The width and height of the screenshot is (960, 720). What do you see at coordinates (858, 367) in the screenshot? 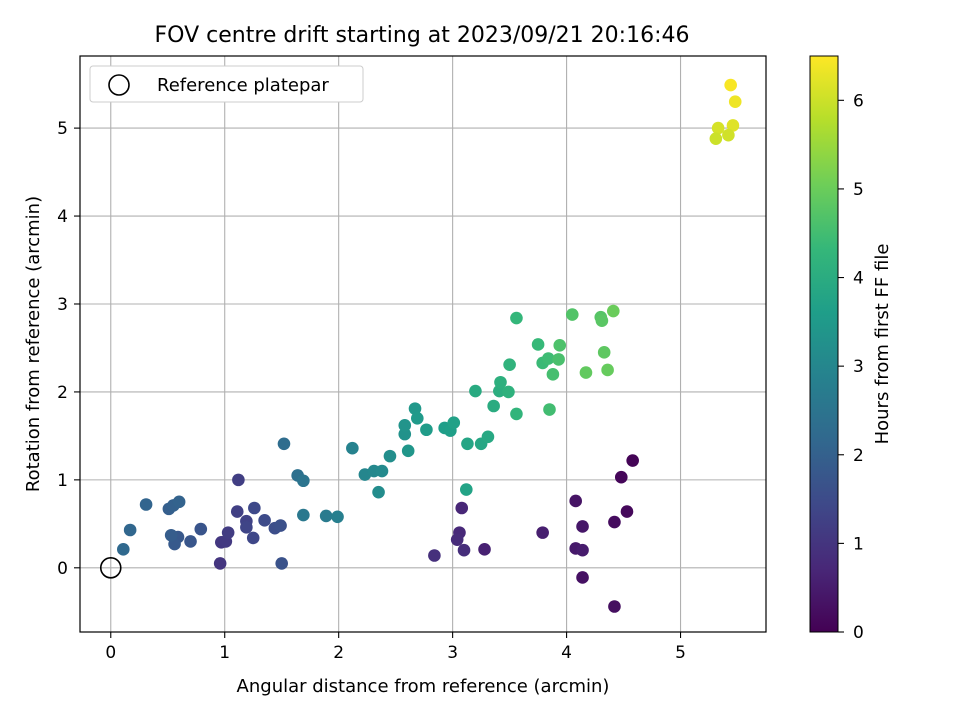
I see `colorbar-tick-label: 3` at bounding box center [858, 367].